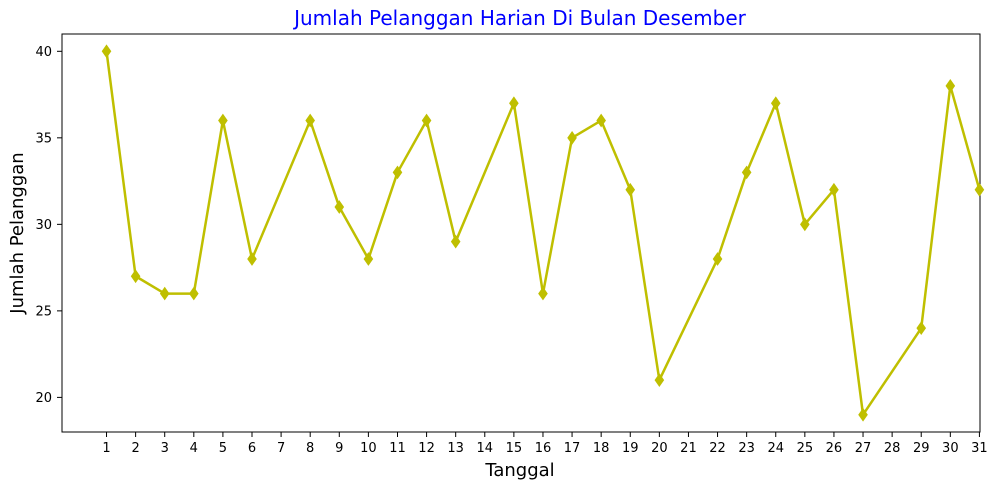 This screenshot has height=490, width=989. I want to click on x-tick-label: 12, so click(426, 448).